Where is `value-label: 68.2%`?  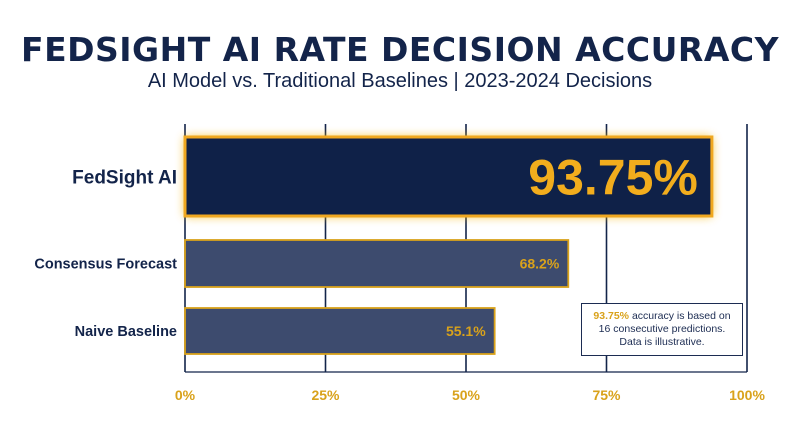
value-label: 68.2% is located at coordinates (540, 264).